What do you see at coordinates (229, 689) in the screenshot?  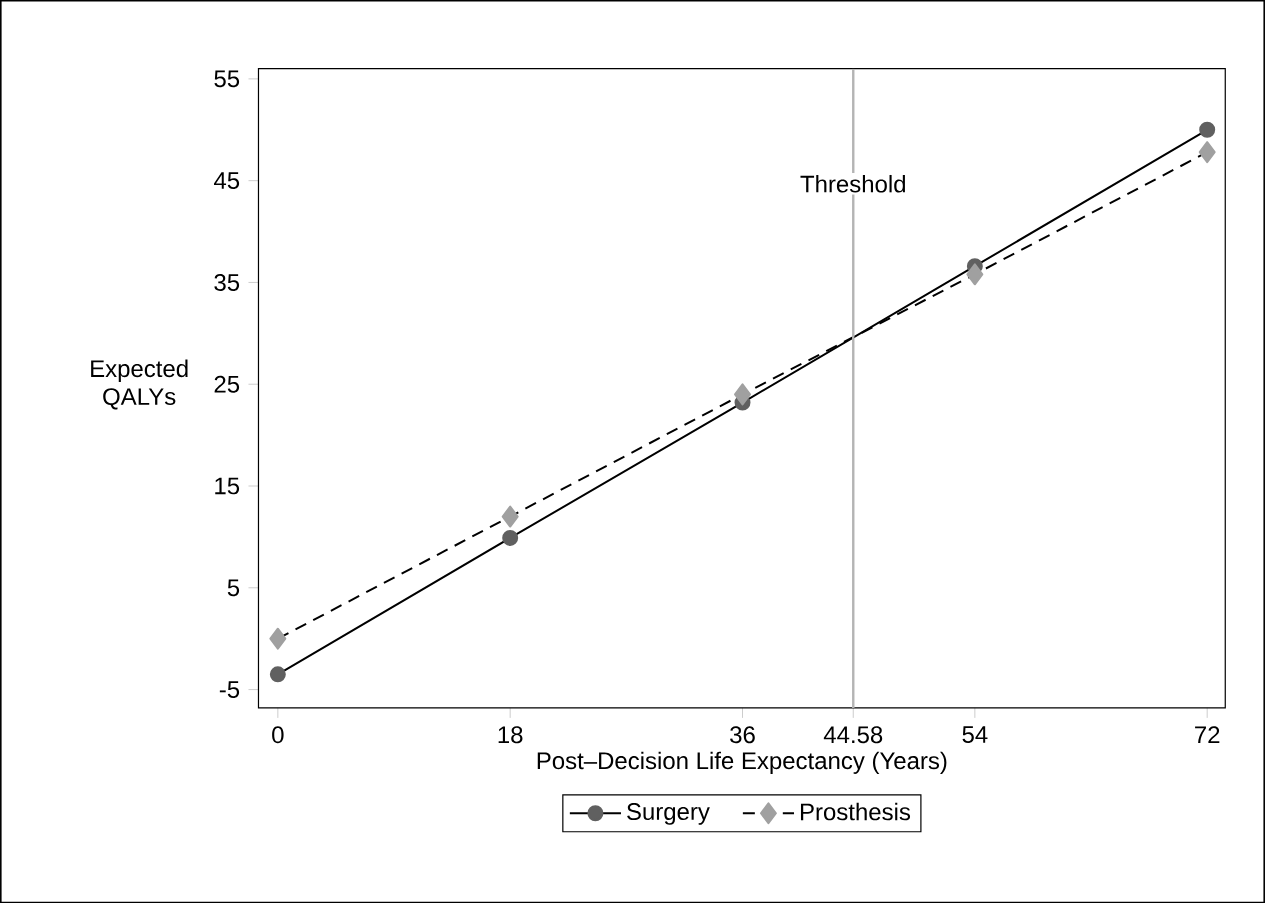 I see `y-tick-label: -5` at bounding box center [229, 689].